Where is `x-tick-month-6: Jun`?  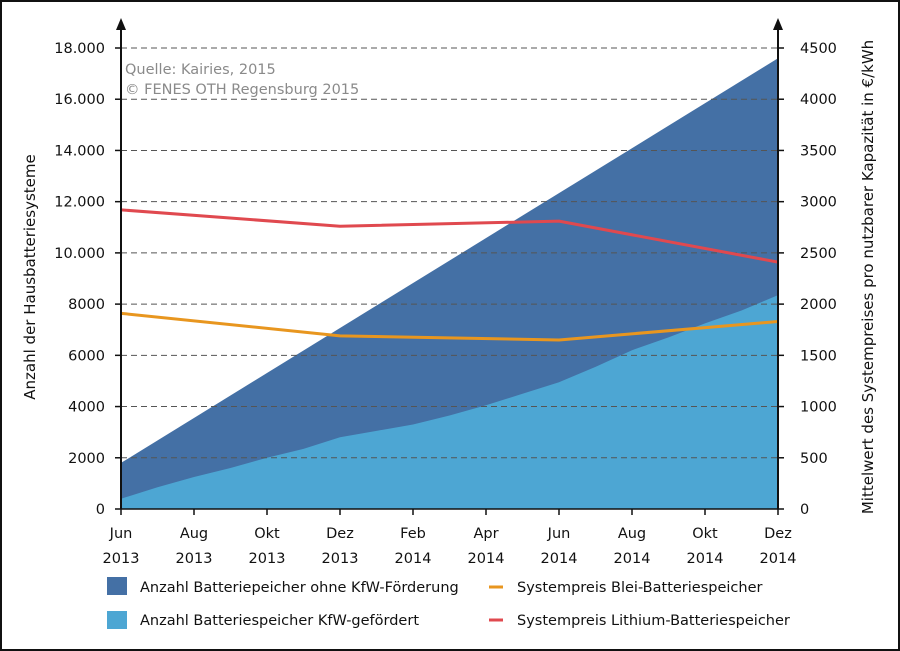 x-tick-month-6: Jun is located at coordinates (559, 534).